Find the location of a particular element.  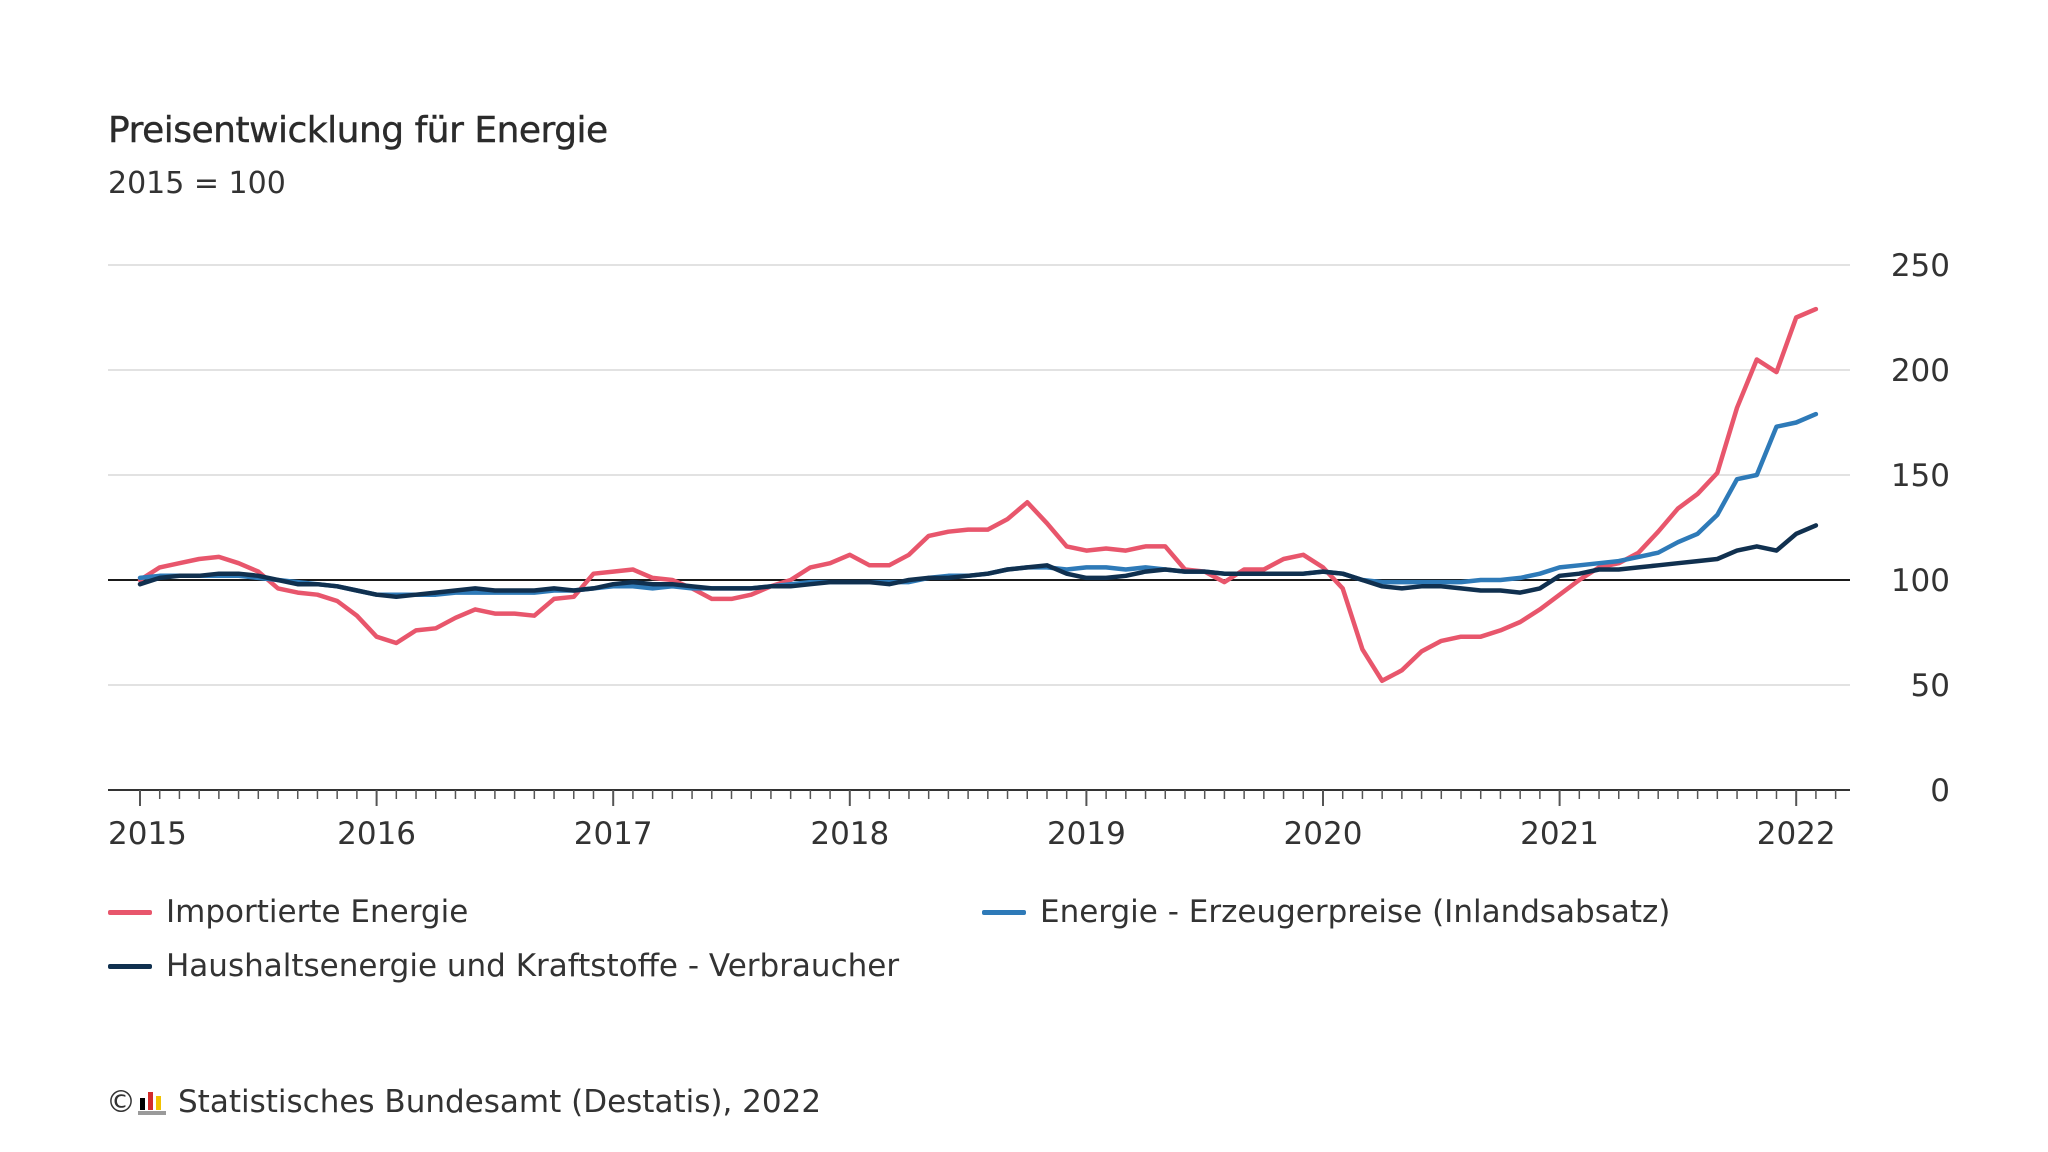

chart-subtitle: 2015 = 100 is located at coordinates (197, 183).